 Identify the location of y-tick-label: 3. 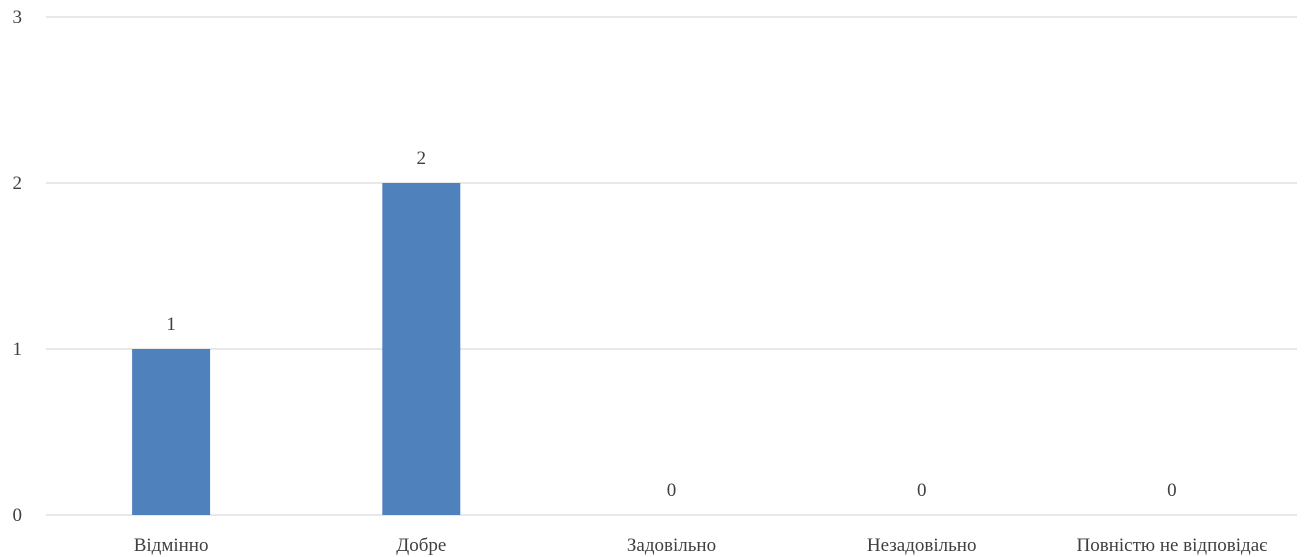
(18, 17).